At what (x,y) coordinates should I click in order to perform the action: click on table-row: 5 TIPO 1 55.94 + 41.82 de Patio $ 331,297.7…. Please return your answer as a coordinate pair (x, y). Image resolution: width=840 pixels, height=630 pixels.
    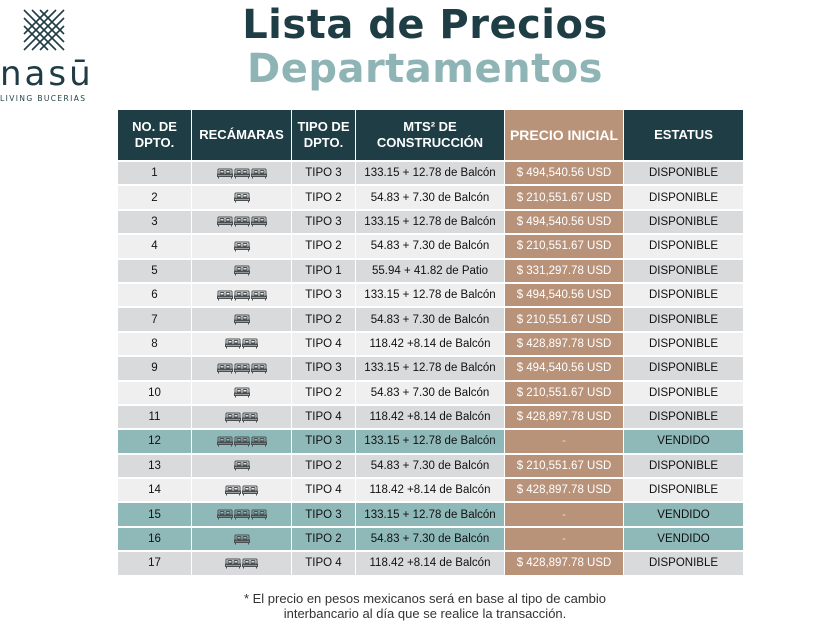
    Looking at the image, I should click on (430, 270).